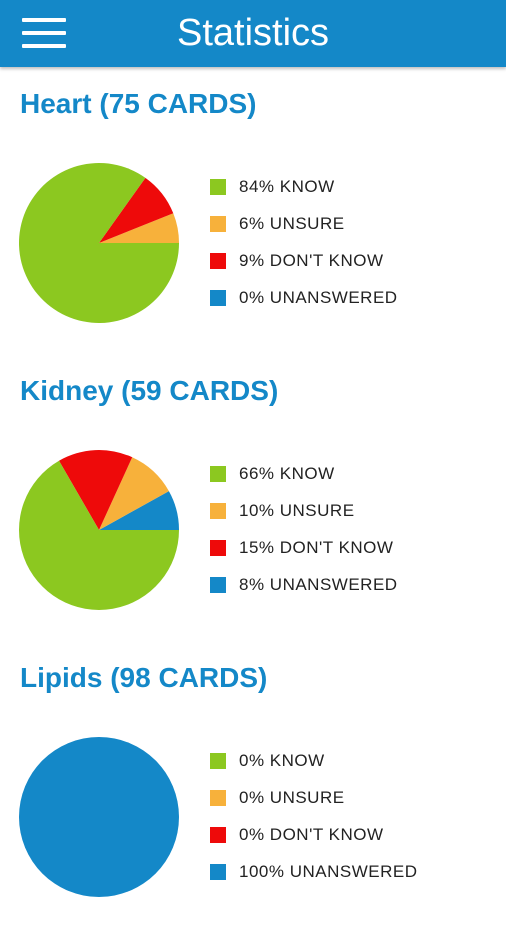 The width and height of the screenshot is (506, 928). I want to click on hamburger-menu-icon, so click(45, 34).